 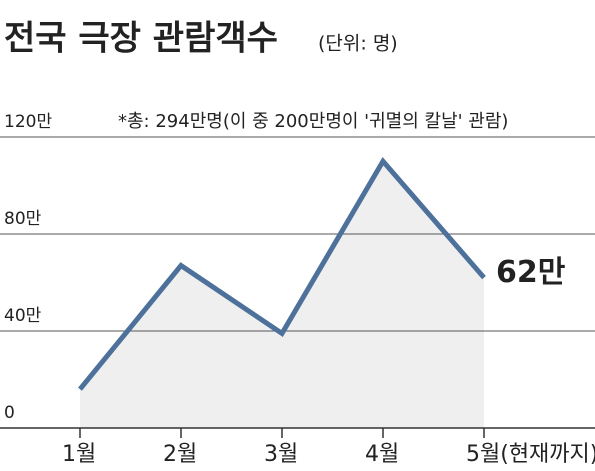 I want to click on y-tick-label: 120만, so click(x=28, y=122).